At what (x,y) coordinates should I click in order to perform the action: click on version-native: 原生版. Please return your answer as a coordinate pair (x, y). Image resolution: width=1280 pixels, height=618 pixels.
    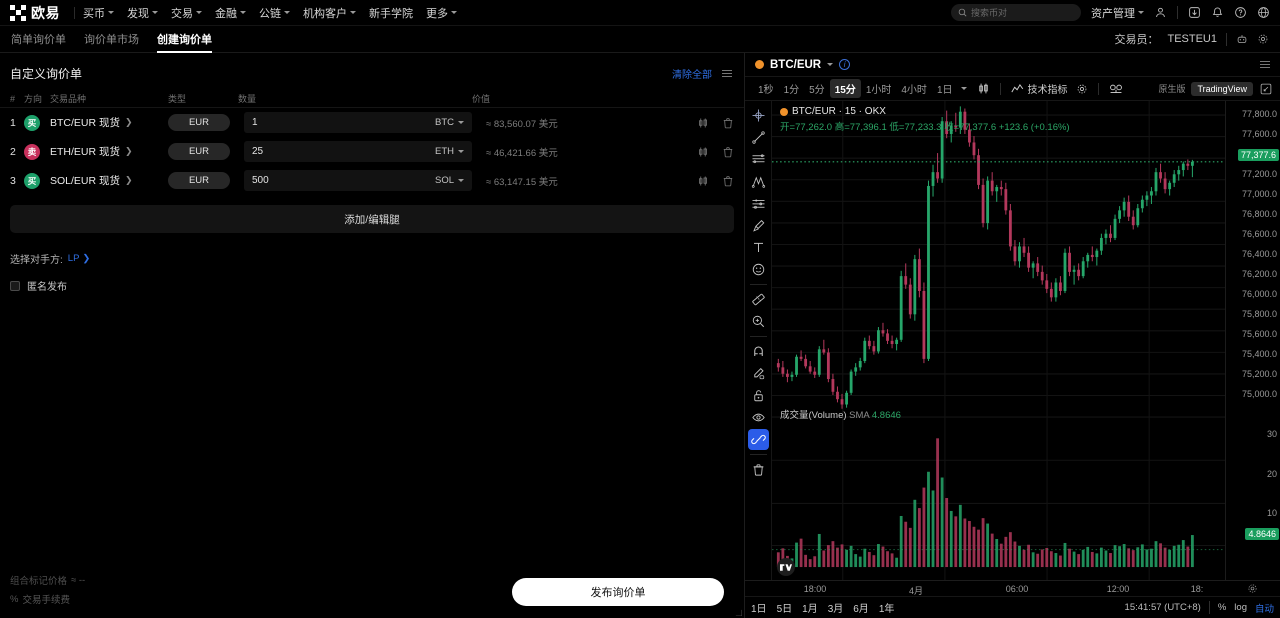
    Looking at the image, I should click on (1172, 89).